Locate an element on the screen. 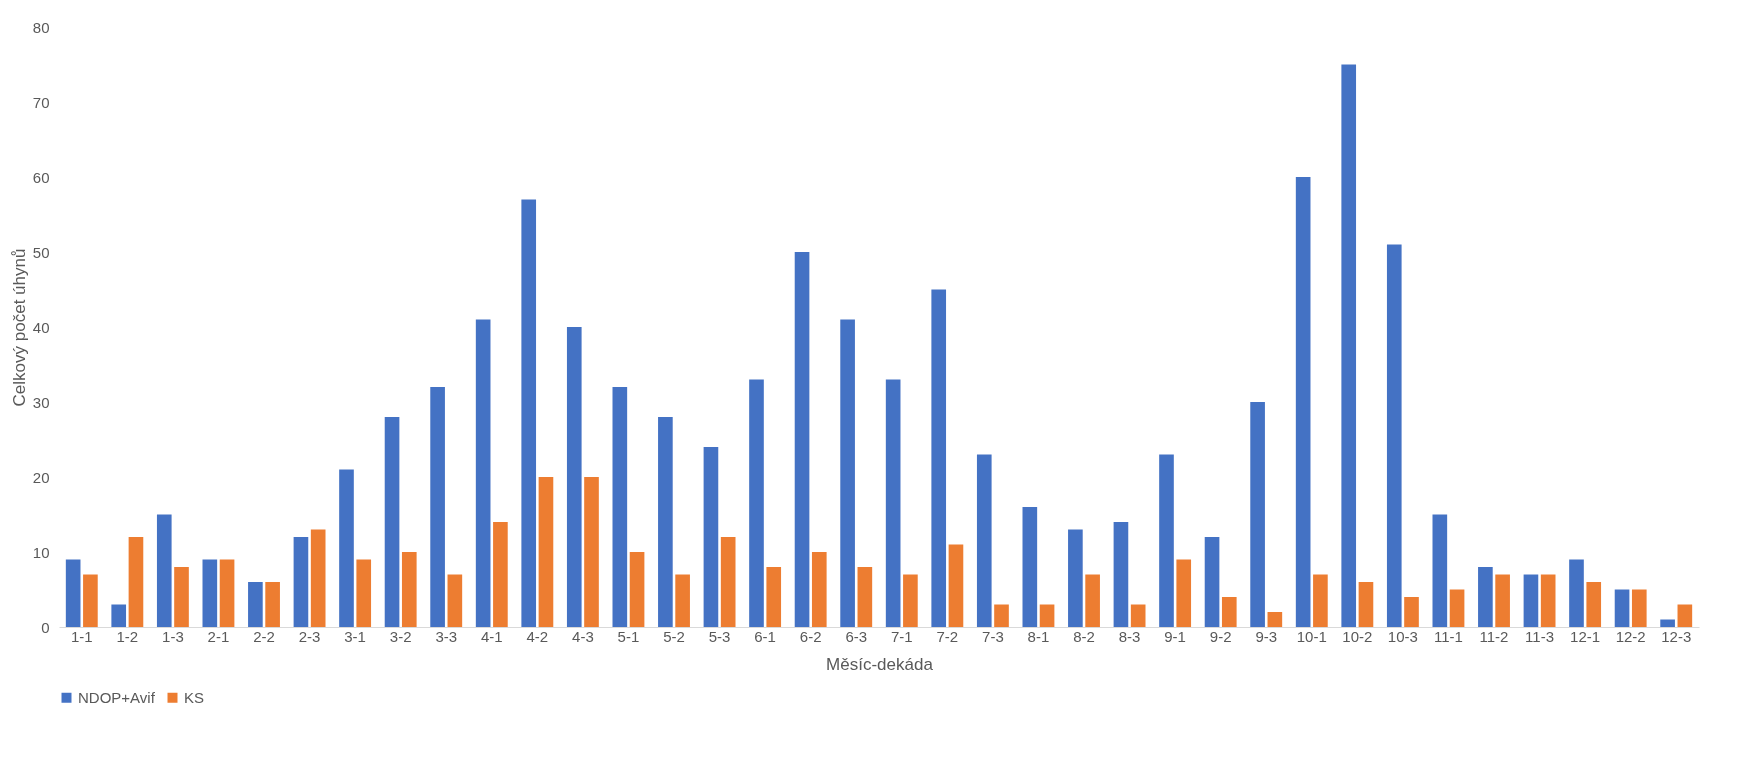  x-tick-label: 12-2 is located at coordinates (1630, 636).